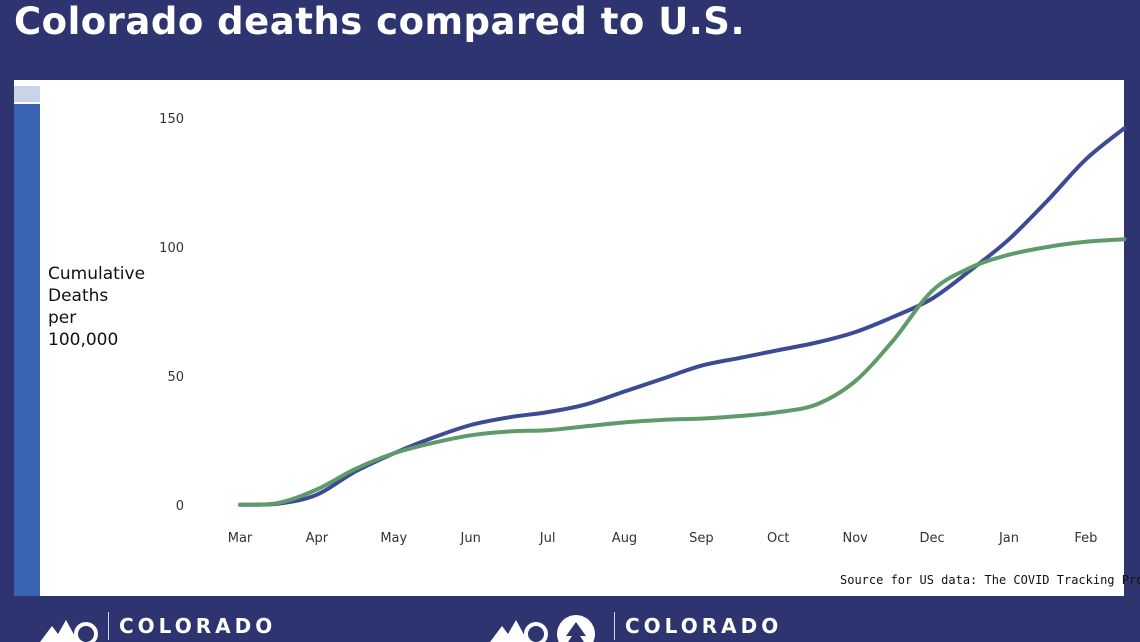  What do you see at coordinates (27, 350) in the screenshot?
I see `accent-strip` at bounding box center [27, 350].